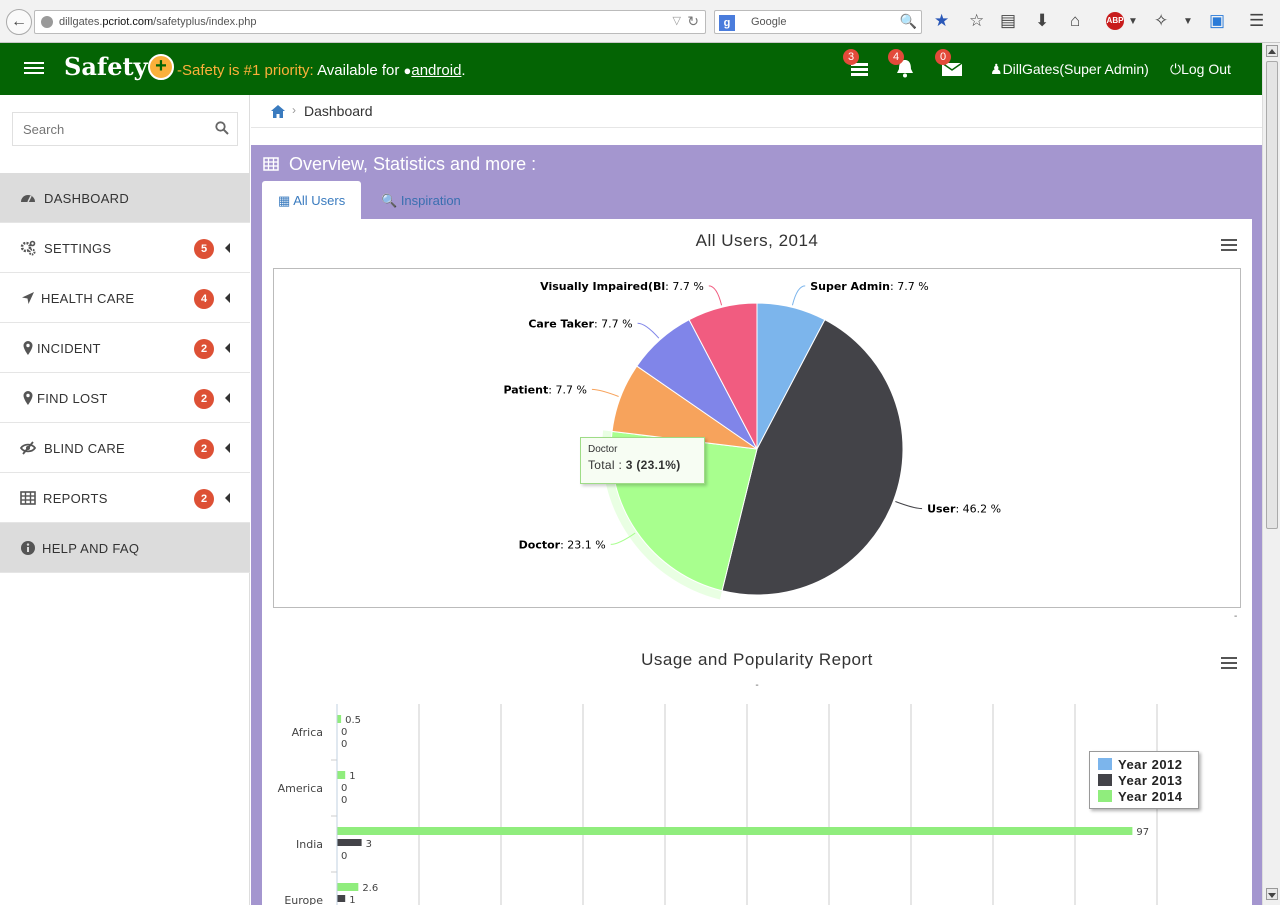 The image size is (1280, 905). What do you see at coordinates (436, 70) in the screenshot?
I see `android-link: android` at bounding box center [436, 70].